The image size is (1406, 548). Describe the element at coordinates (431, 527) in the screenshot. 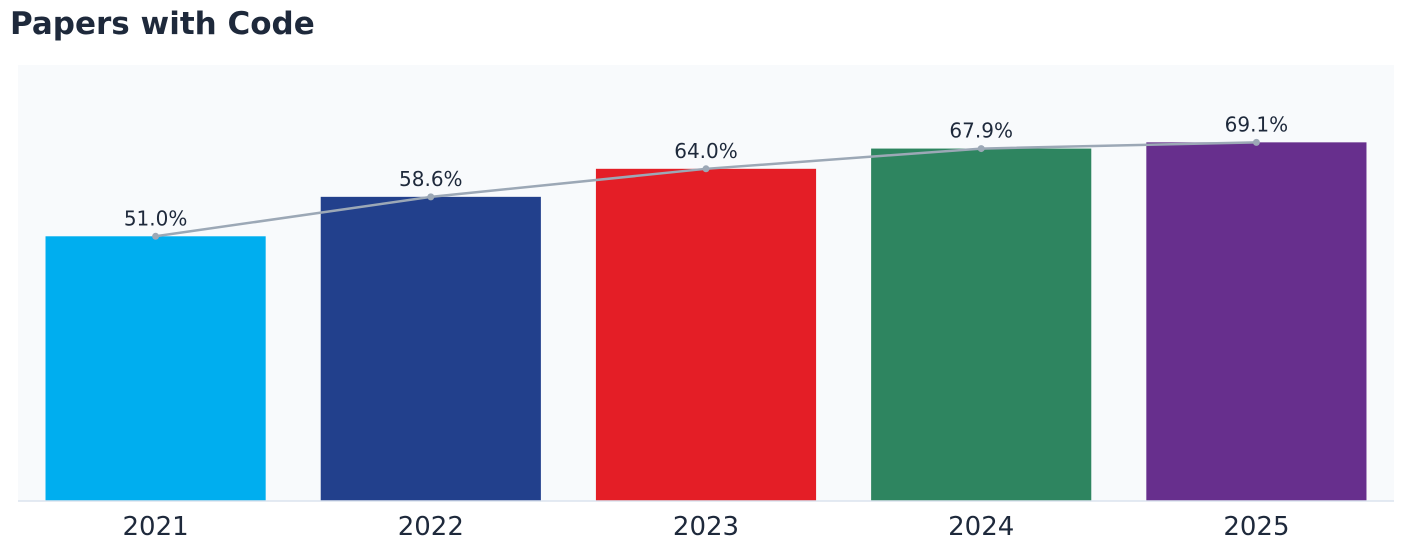

I see `x-tick-label-2022: 2022` at that location.